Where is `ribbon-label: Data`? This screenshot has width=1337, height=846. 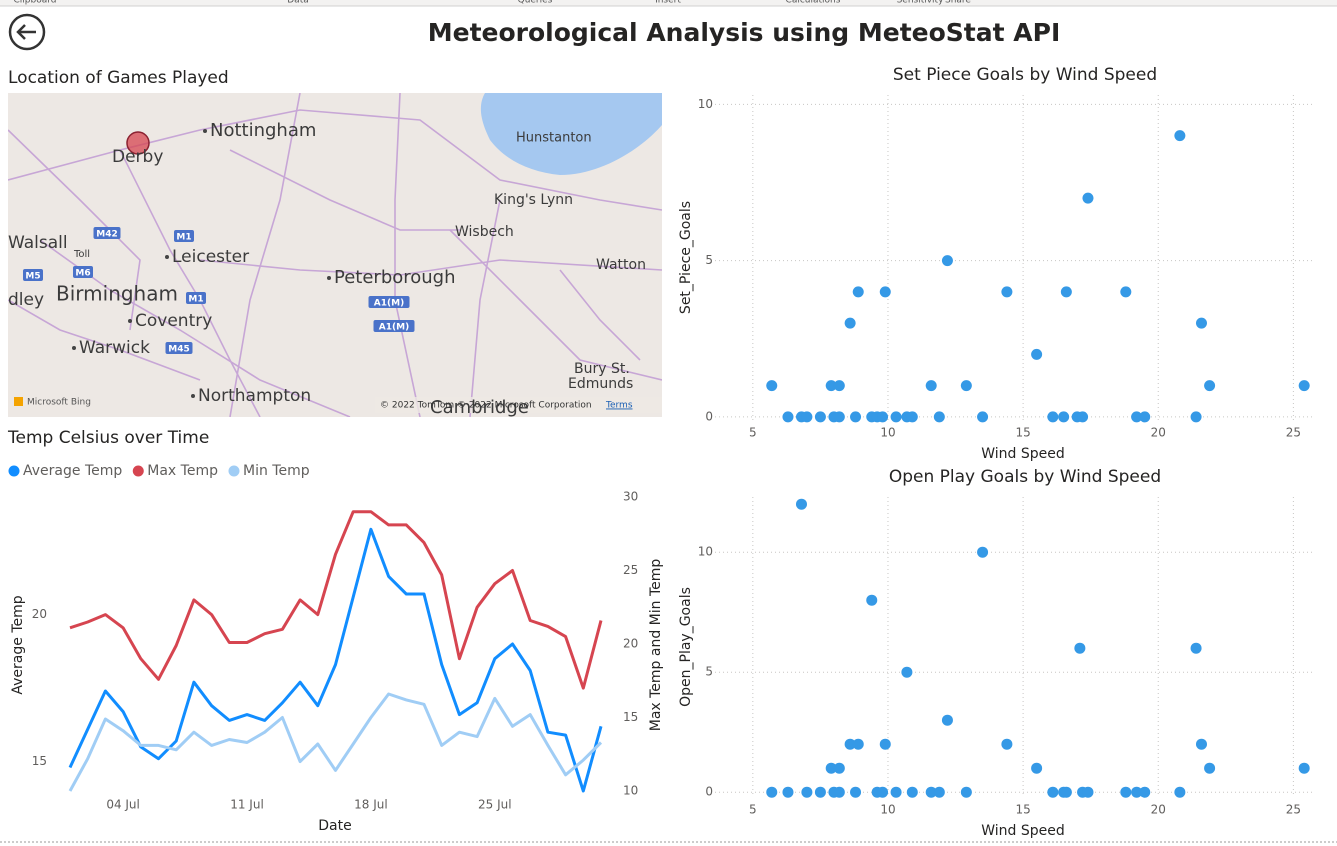 ribbon-label: Data is located at coordinates (298, 3).